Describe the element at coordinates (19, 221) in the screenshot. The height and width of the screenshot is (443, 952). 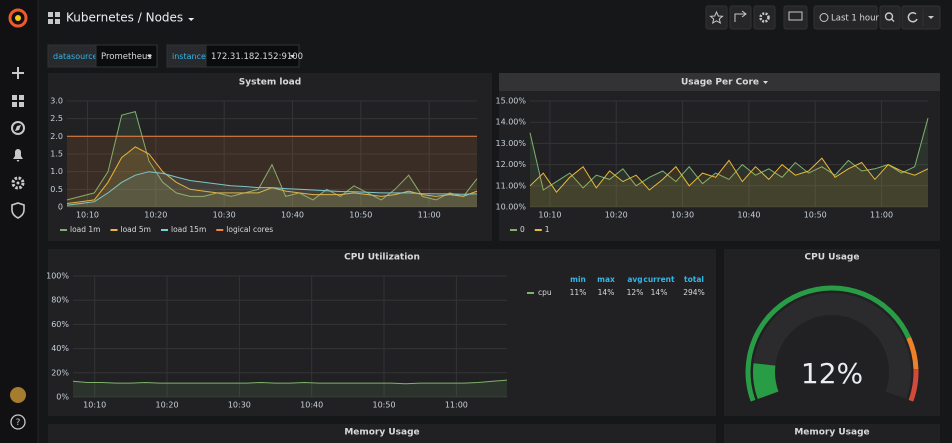
I see `sidebar: ?` at that location.